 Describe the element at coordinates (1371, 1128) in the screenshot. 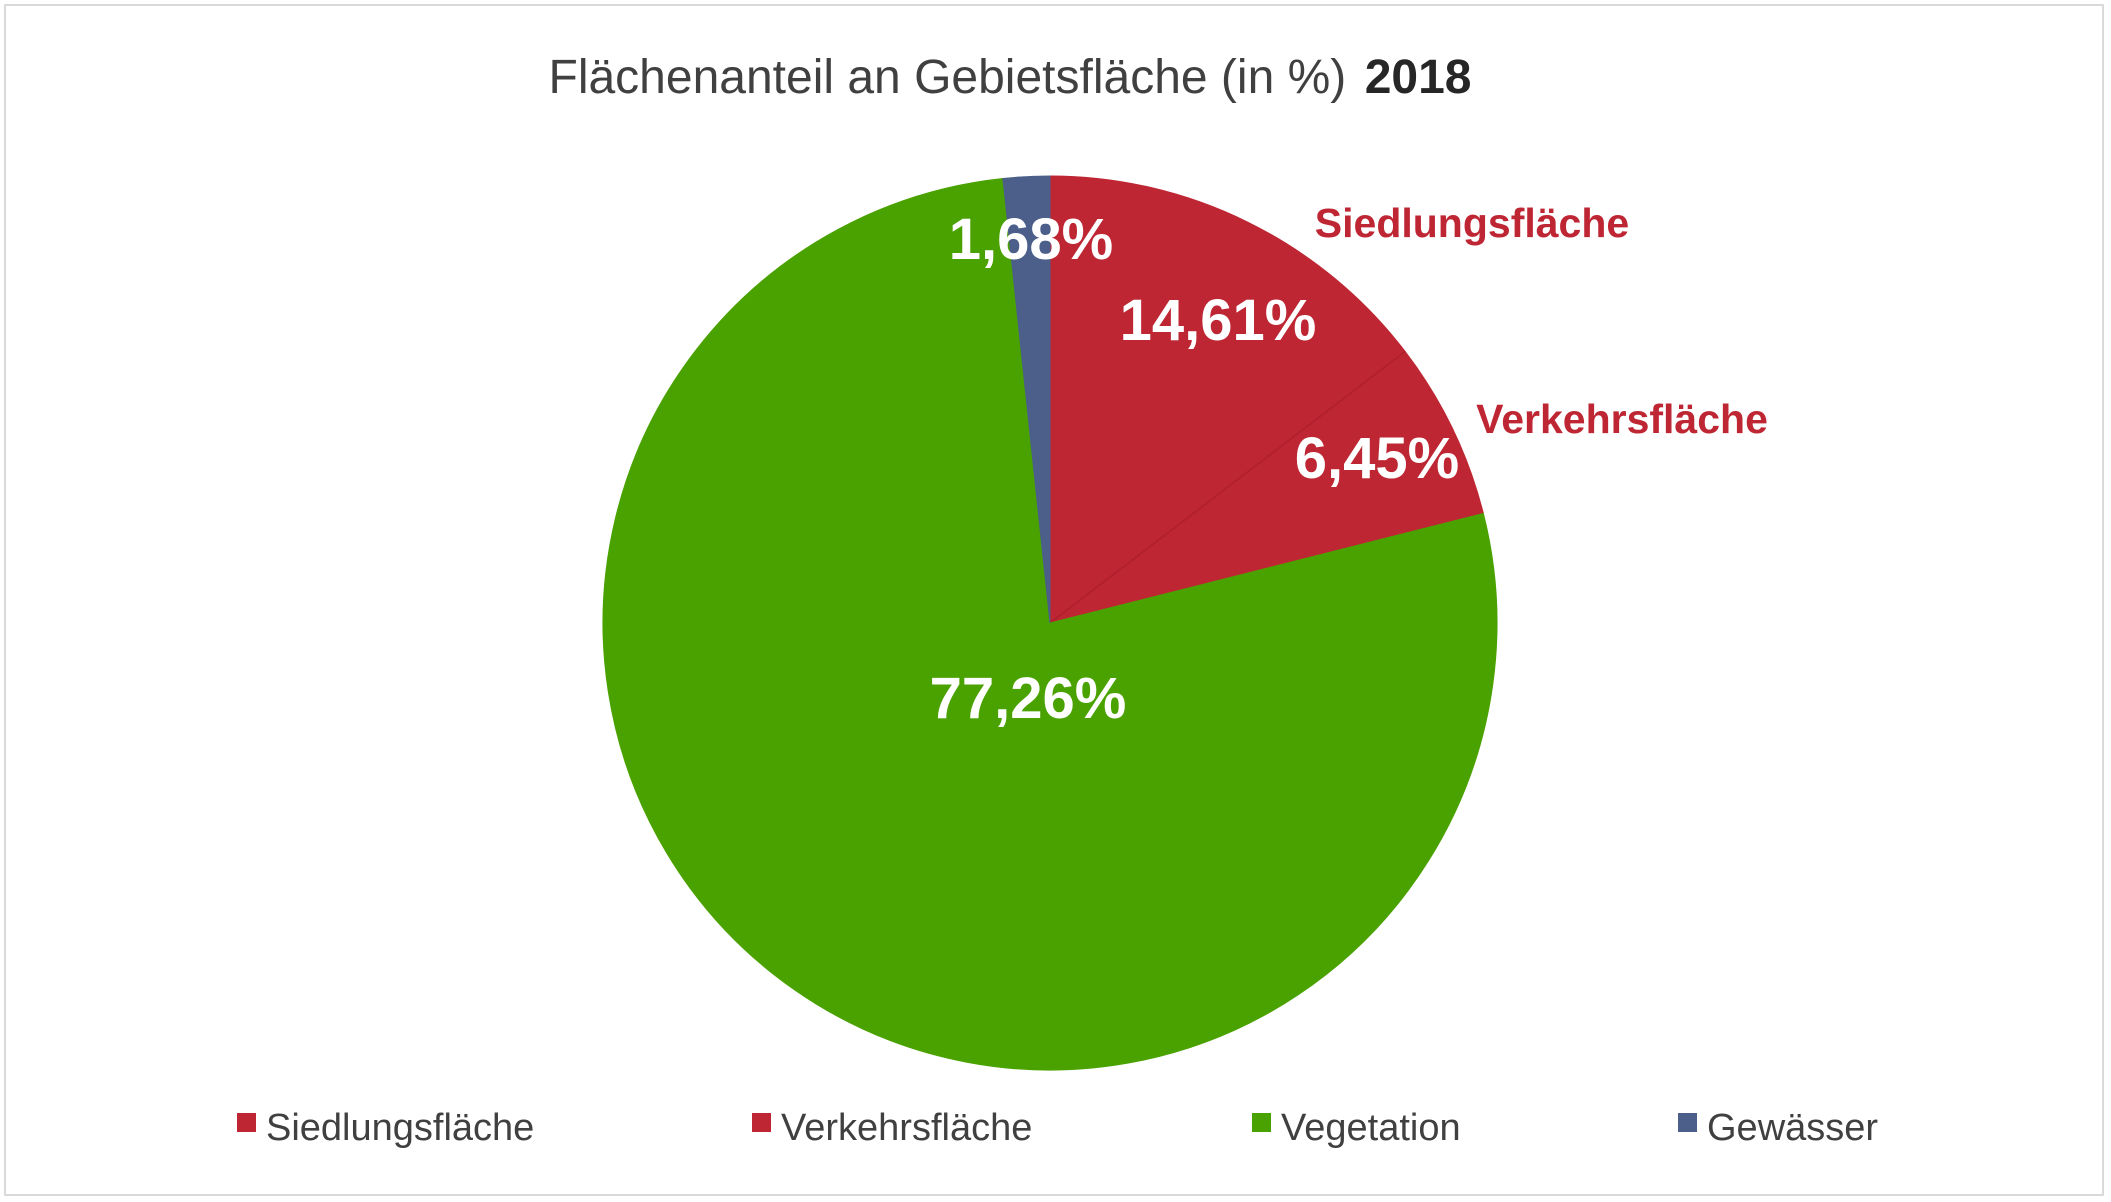

I see `legend-label-vegetation: Vegetation` at that location.